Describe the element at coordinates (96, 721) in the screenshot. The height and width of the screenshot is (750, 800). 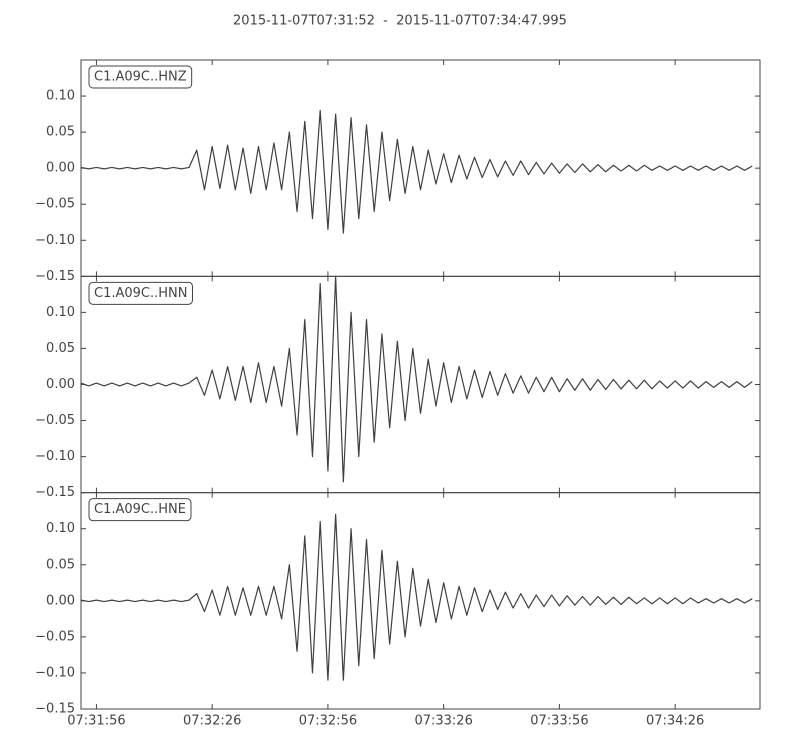
I see `x-tick-label: 07:31:56` at that location.